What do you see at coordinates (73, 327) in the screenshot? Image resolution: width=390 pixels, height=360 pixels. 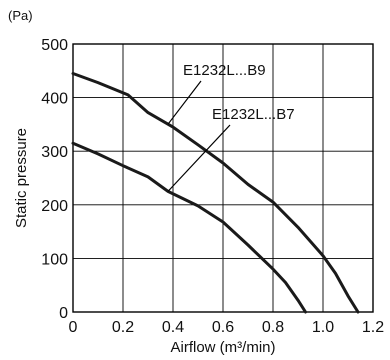 I see `x-tick-label: 0` at bounding box center [73, 327].